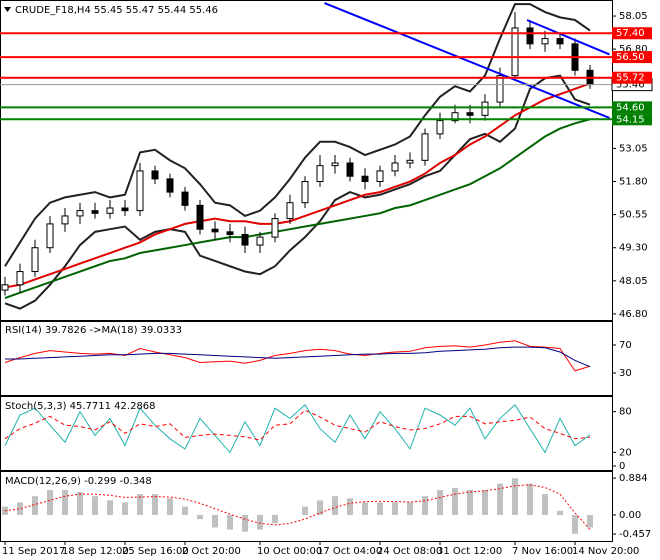 The width and height of the screenshot is (660, 560). I want to click on y-tick-label: 70, so click(625, 345).